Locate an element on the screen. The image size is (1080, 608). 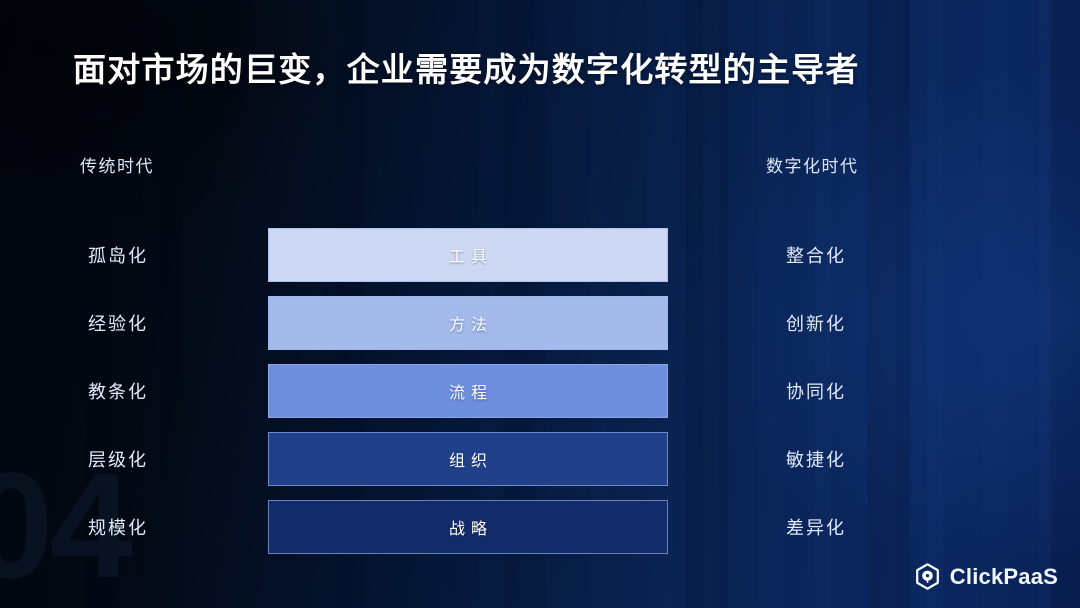
comparison-row: 教条化 流程 协同化 is located at coordinates (540, 391).